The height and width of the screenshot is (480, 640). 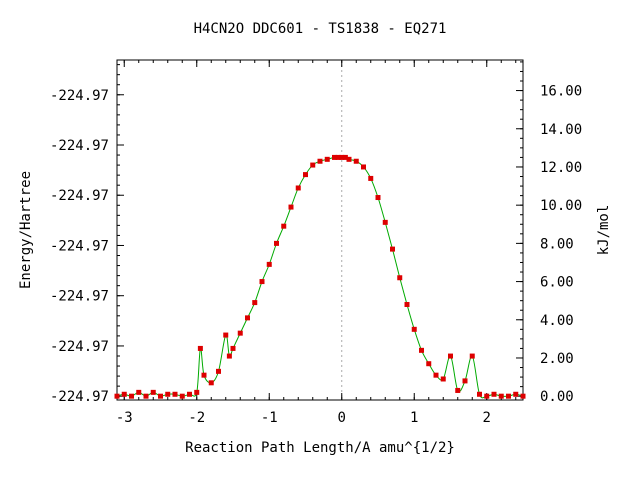 What do you see at coordinates (561, 130) in the screenshot?
I see `right-axis-tick-label: 14.00` at bounding box center [561, 130].